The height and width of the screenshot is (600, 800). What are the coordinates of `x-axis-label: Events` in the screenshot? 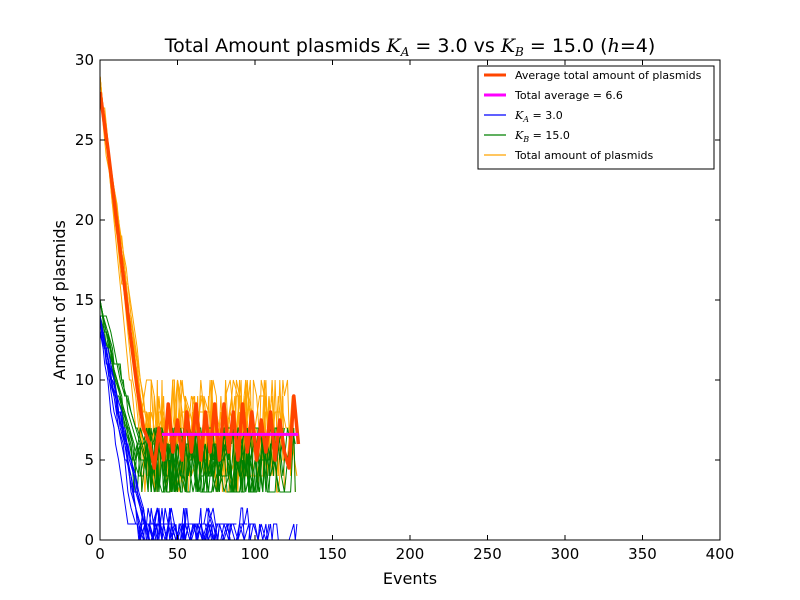 It's located at (410, 578).